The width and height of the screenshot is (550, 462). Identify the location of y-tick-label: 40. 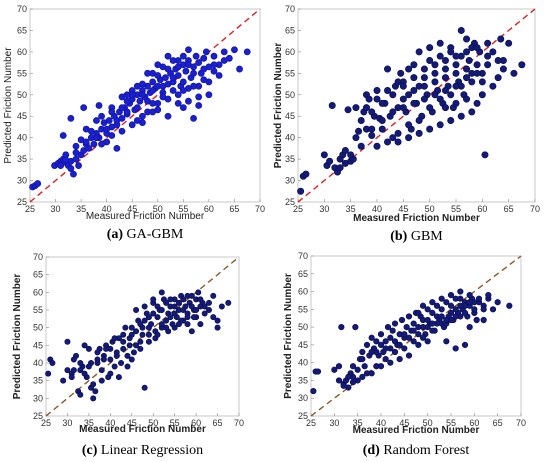
(22, 138).